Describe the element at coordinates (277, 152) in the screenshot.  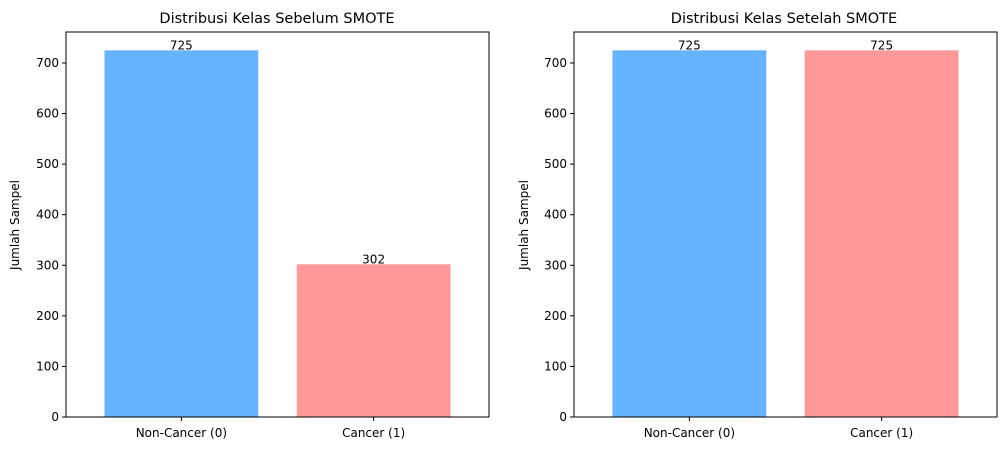
I see `data-labels: 725 302` at that location.